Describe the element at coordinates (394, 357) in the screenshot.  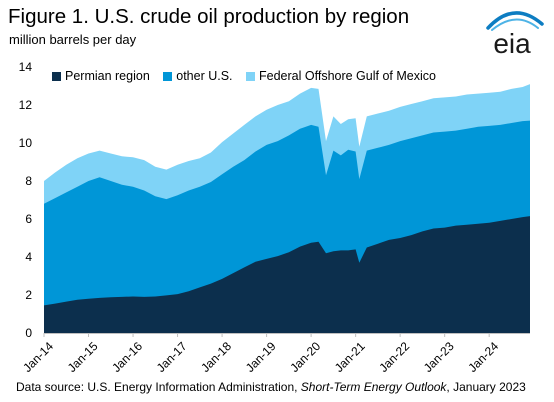
I see `x-tick-label: Jan-22` at that location.